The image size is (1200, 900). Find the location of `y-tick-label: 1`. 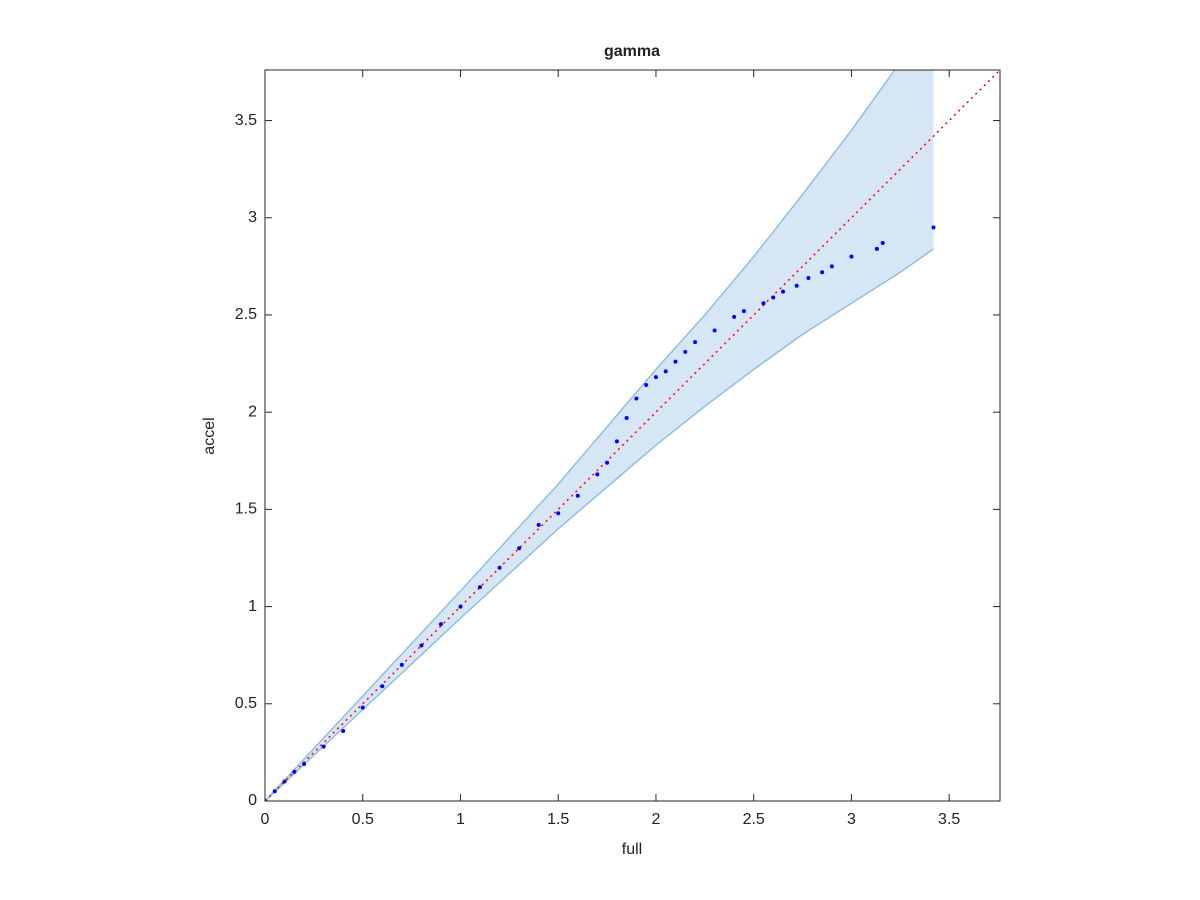

y-tick-label: 1 is located at coordinates (252, 606).